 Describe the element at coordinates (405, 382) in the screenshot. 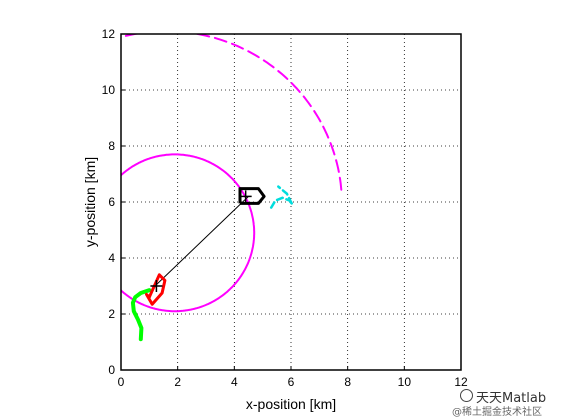

I see `x-tick-label: 10` at that location.